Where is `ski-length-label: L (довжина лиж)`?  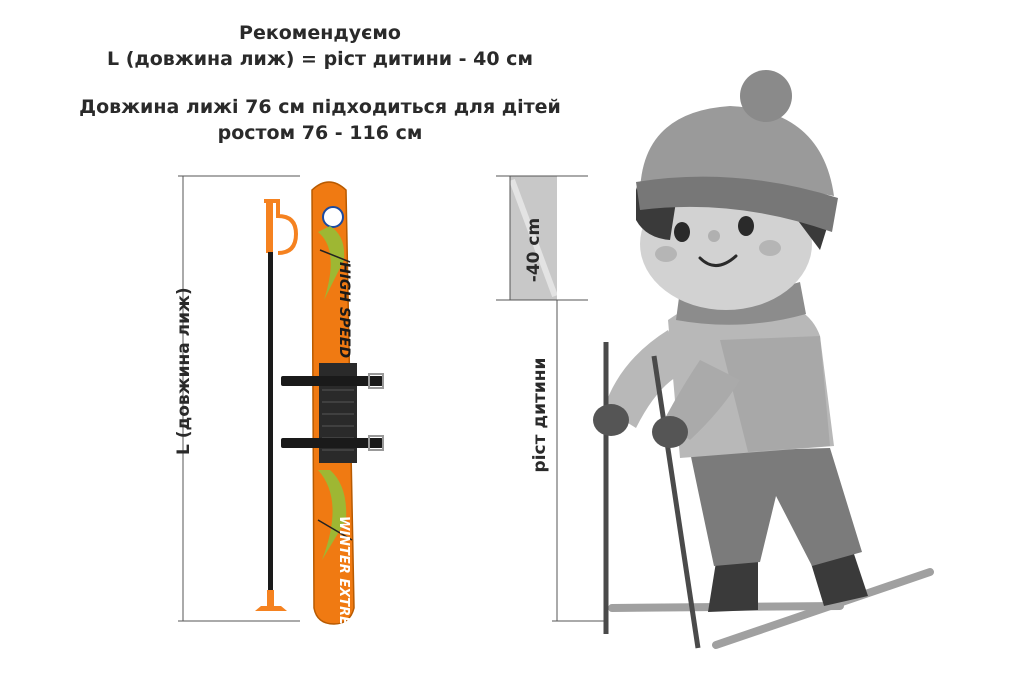
ski-length-label: L (довжина лиж) is located at coordinates (184, 371).